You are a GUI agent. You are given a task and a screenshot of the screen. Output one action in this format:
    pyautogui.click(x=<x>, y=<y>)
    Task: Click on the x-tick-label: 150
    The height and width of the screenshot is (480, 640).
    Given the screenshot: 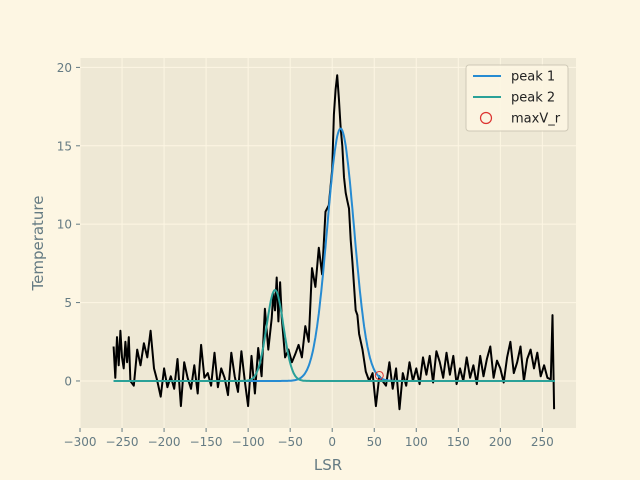 What is the action you would take?
    pyautogui.click(x=458, y=442)
    